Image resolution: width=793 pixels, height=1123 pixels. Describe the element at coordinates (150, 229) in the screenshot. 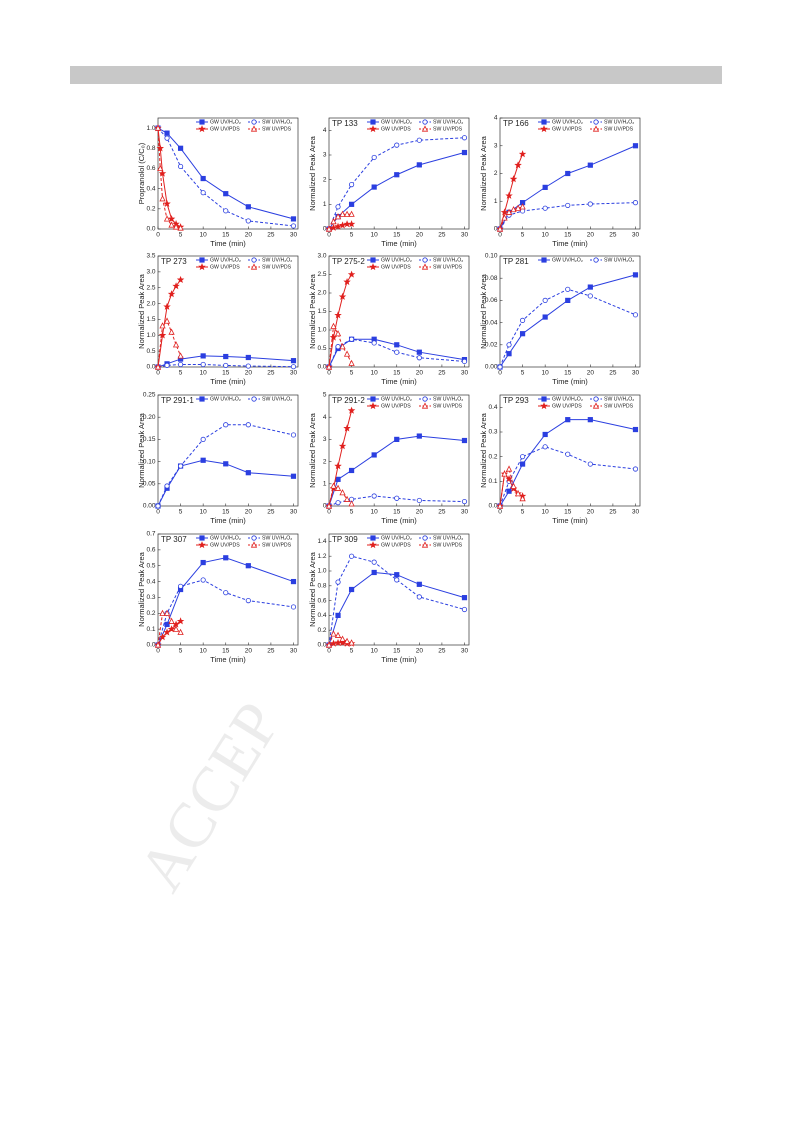

I see `y-tick-label: 0.0` at that location.